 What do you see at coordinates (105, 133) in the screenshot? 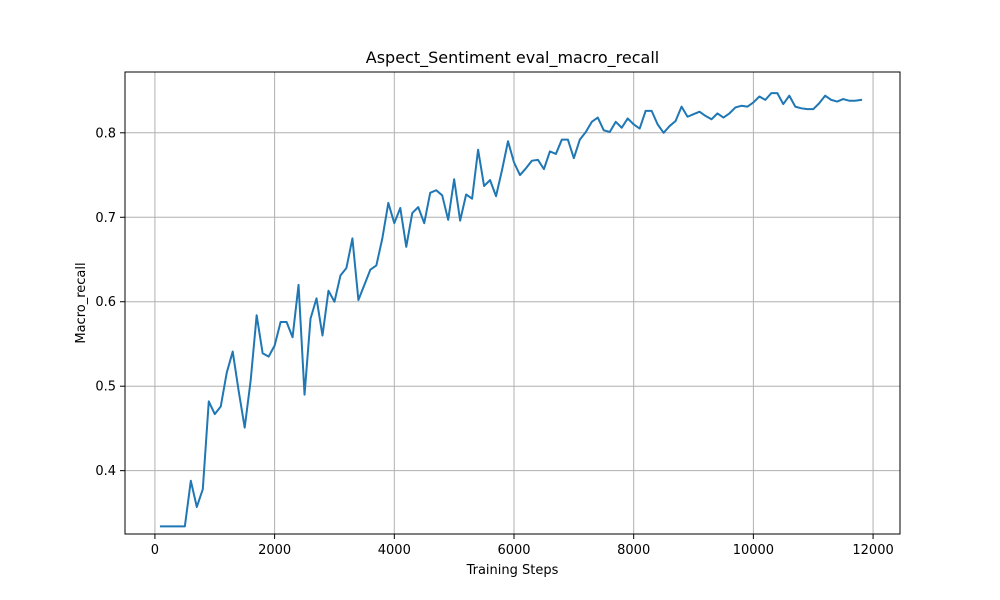
I see `y-tick-label: 0.8` at bounding box center [105, 133].